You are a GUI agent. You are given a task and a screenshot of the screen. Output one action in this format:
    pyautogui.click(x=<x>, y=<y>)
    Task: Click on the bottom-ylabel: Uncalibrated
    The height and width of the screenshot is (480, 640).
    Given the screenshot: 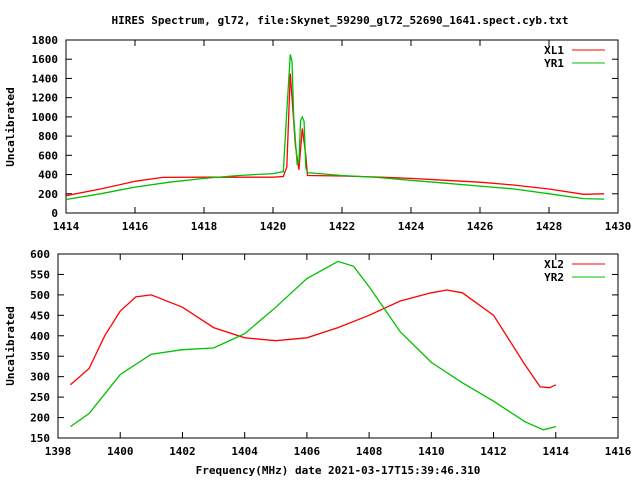 What is the action you would take?
    pyautogui.click(x=10, y=345)
    